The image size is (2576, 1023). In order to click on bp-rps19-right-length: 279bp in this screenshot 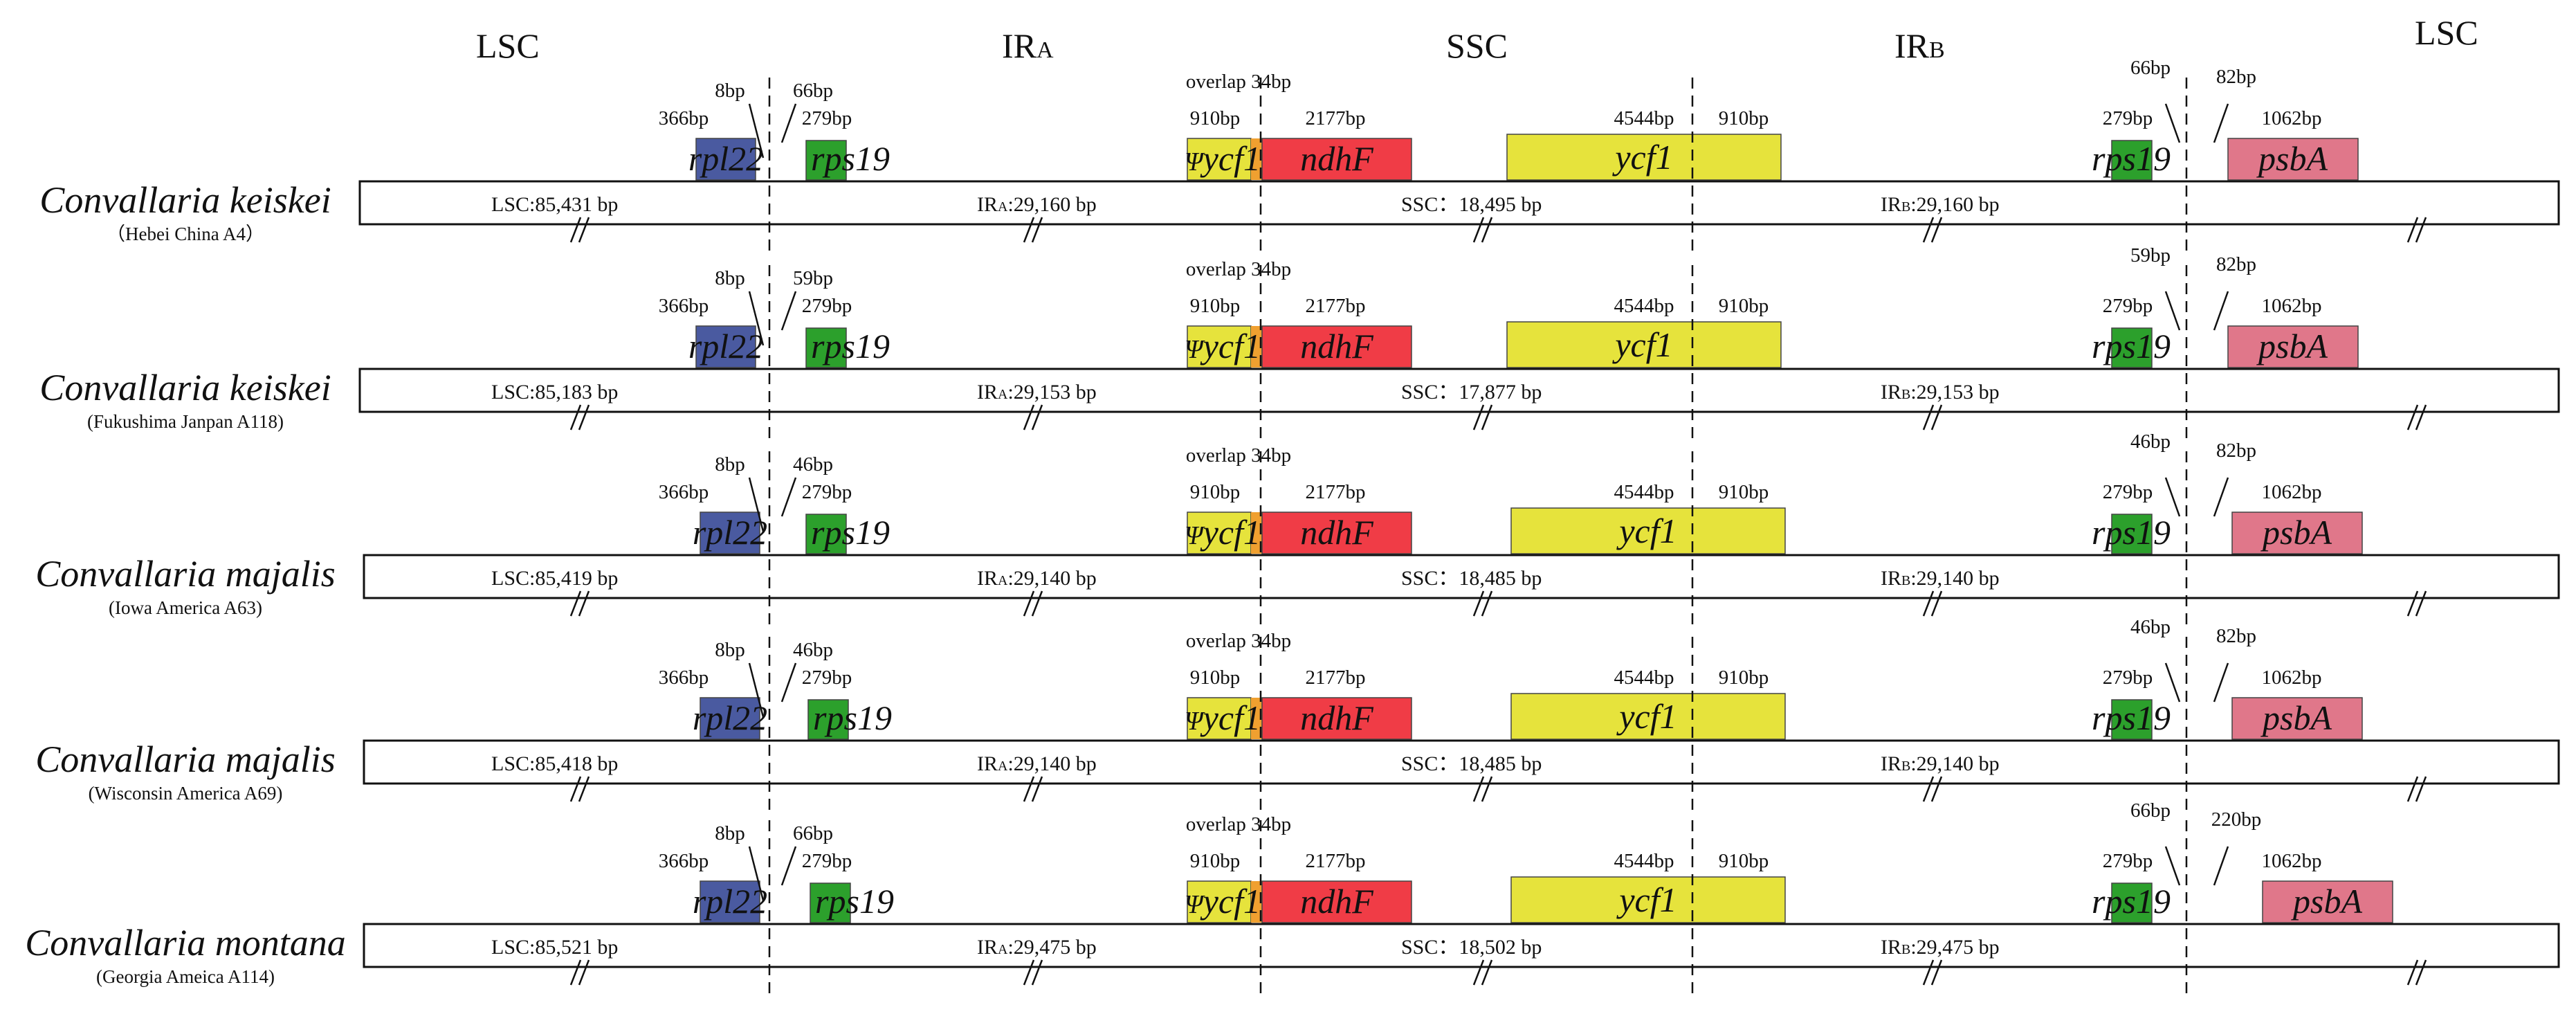, I will do `click(2128, 678)`.